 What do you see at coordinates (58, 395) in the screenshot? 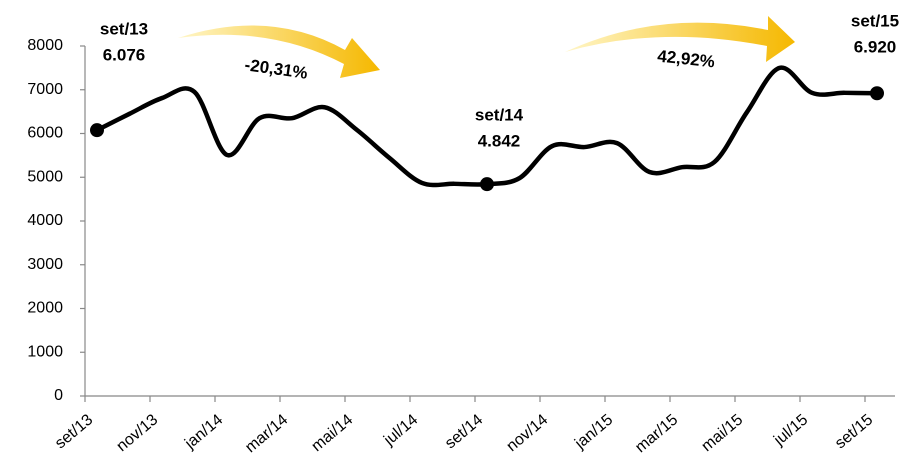
I see `y-tick-label: 0` at bounding box center [58, 395].